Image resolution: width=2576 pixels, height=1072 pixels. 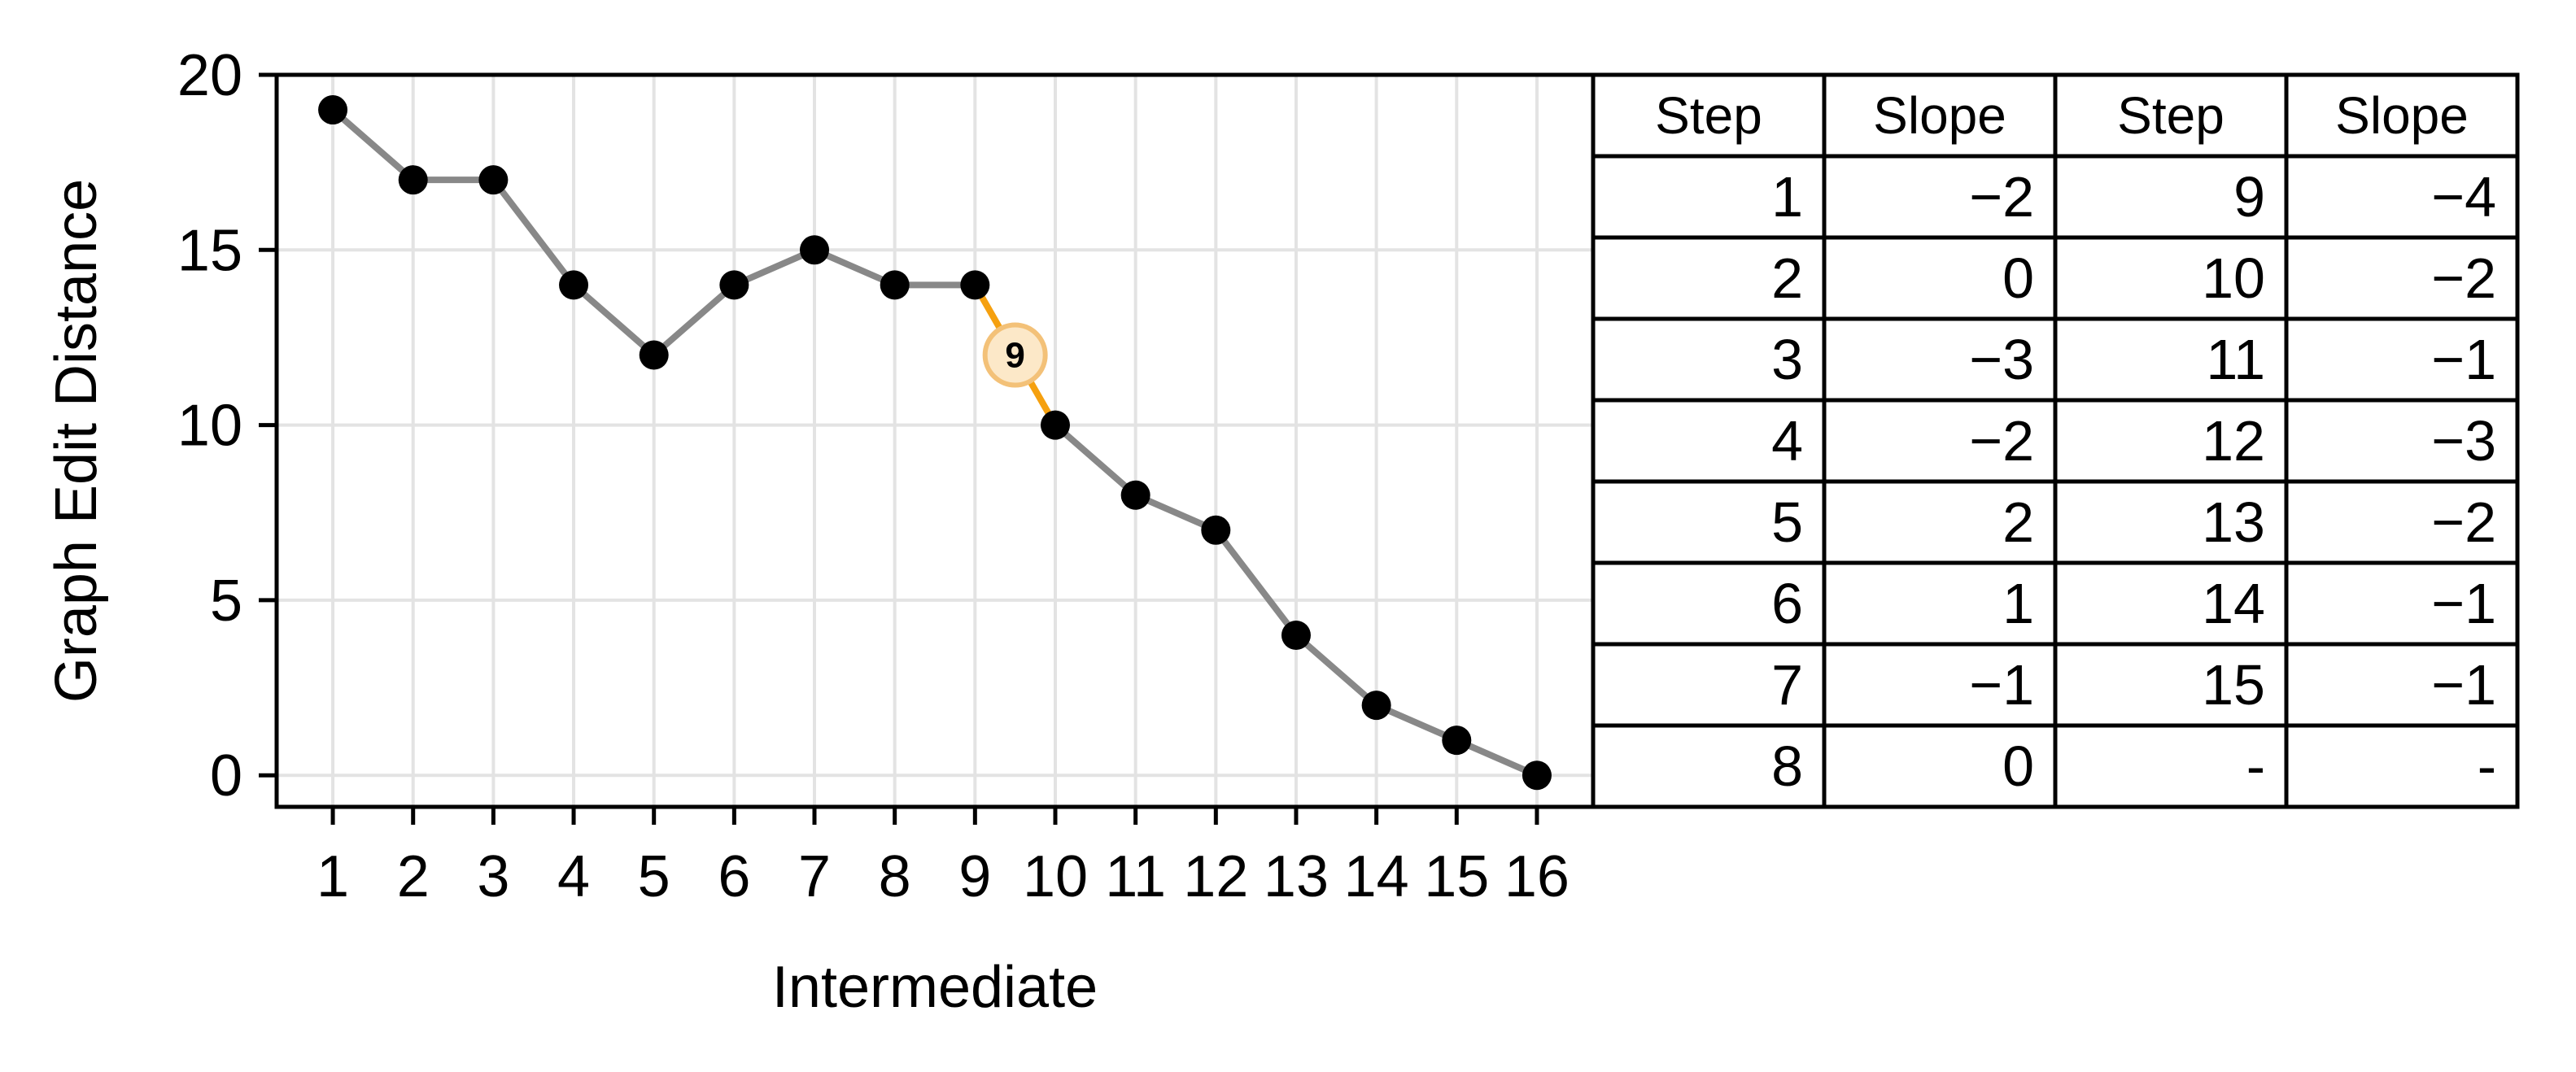 What do you see at coordinates (209, 75) in the screenshot?
I see `y-tick-label: 20` at bounding box center [209, 75].